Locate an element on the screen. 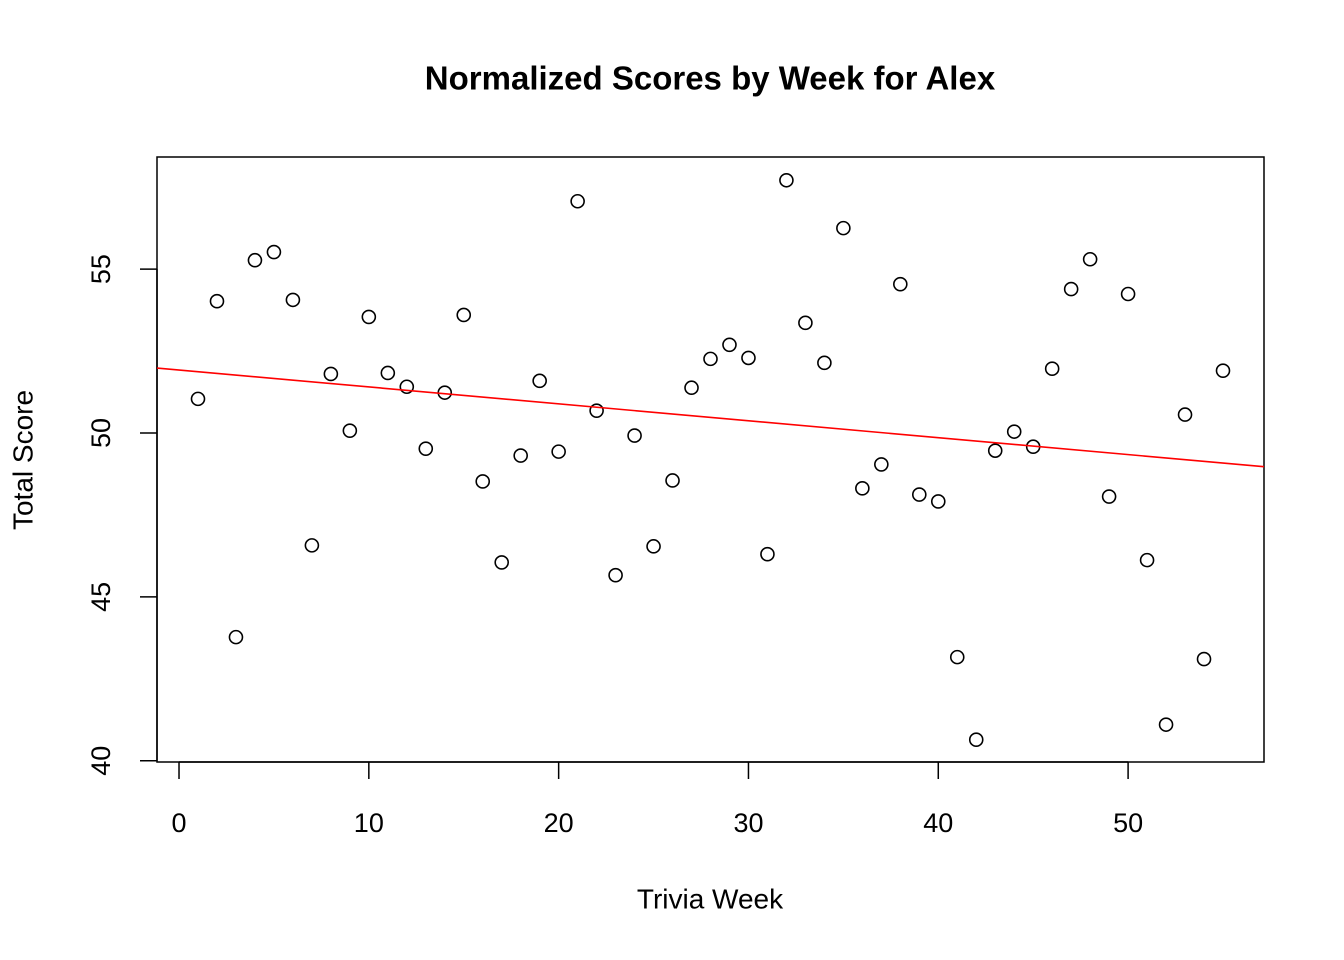  y-tick-label: 40 is located at coordinates (101, 761).